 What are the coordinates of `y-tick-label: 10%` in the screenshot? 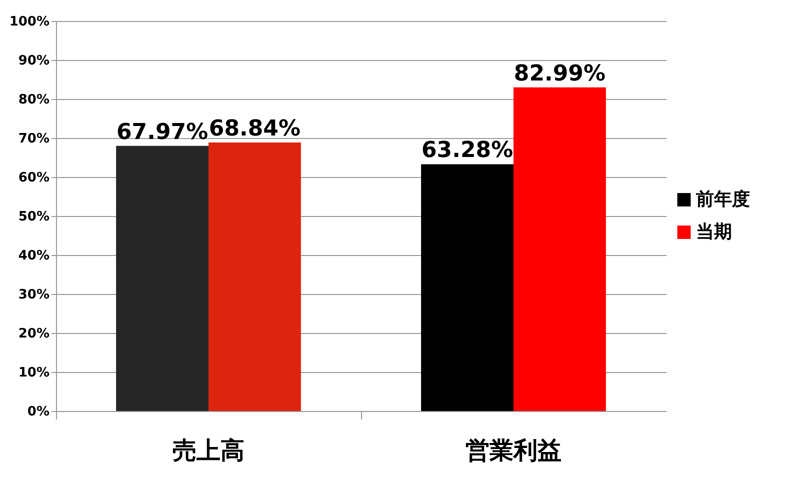 It's located at (34, 373).